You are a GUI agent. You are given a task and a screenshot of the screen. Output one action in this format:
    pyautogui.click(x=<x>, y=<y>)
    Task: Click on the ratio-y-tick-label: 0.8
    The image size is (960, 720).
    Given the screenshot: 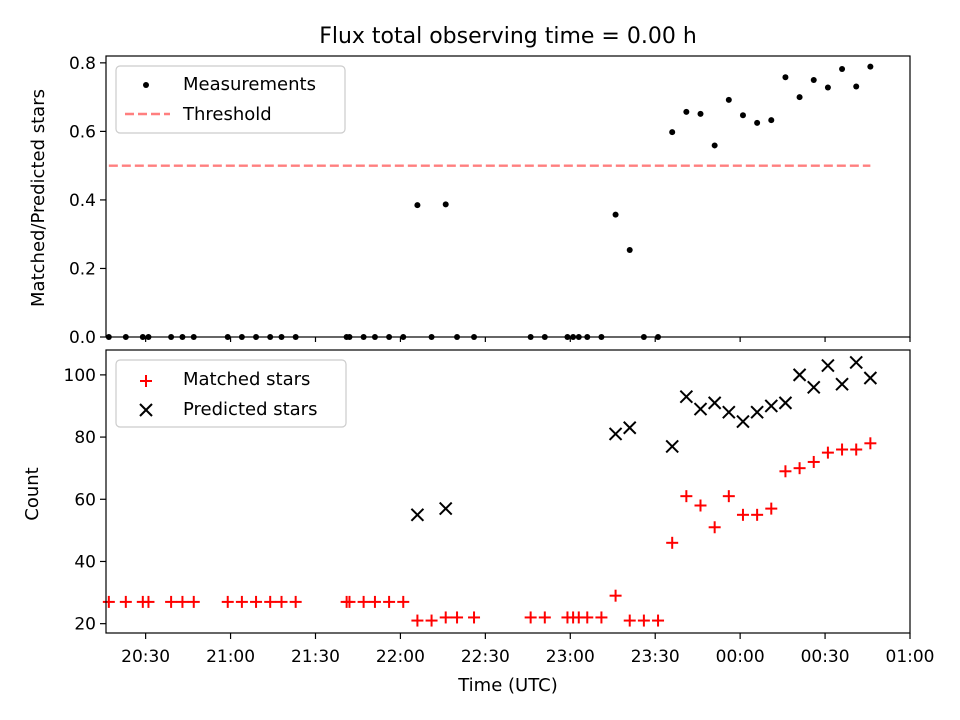 What is the action you would take?
    pyautogui.click(x=82, y=64)
    